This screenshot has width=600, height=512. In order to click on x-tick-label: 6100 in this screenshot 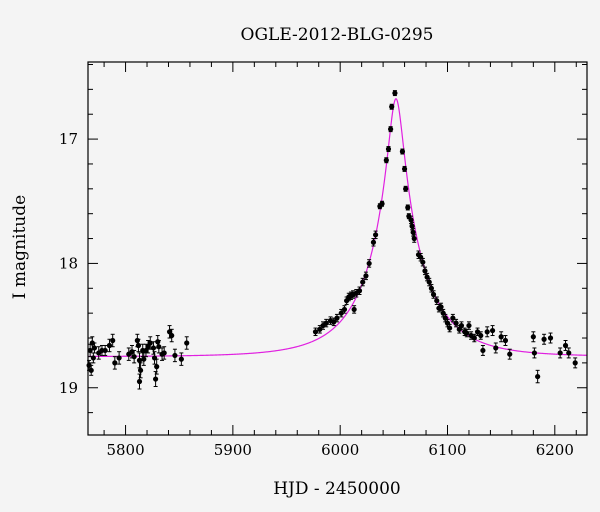, I will do `click(447, 450)`.